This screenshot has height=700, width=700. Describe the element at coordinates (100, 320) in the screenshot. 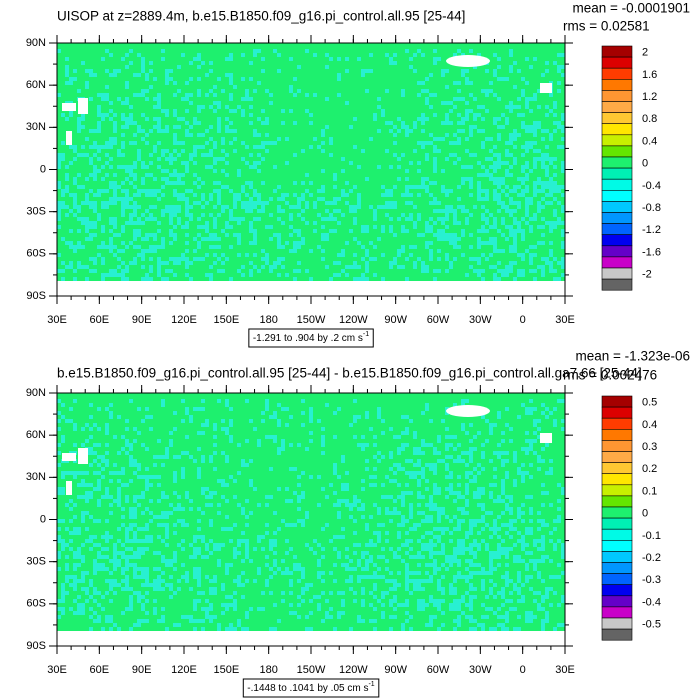

I see `x-tick-label: 60E` at that location.